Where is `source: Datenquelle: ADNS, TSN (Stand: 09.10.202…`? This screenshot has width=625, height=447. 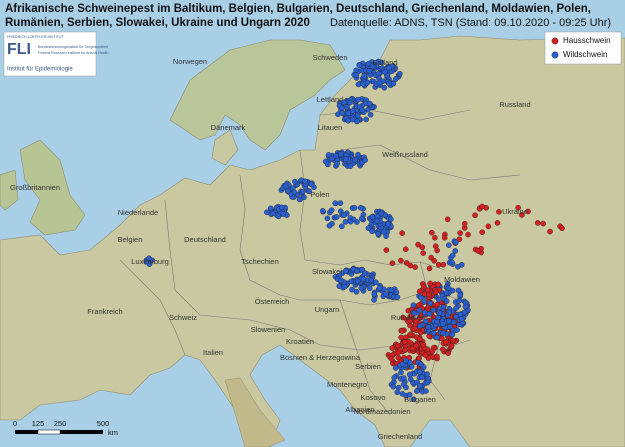
source: Datenquelle: ADNS, TSN (Stand: 09.10.202… is located at coordinates (470, 23).